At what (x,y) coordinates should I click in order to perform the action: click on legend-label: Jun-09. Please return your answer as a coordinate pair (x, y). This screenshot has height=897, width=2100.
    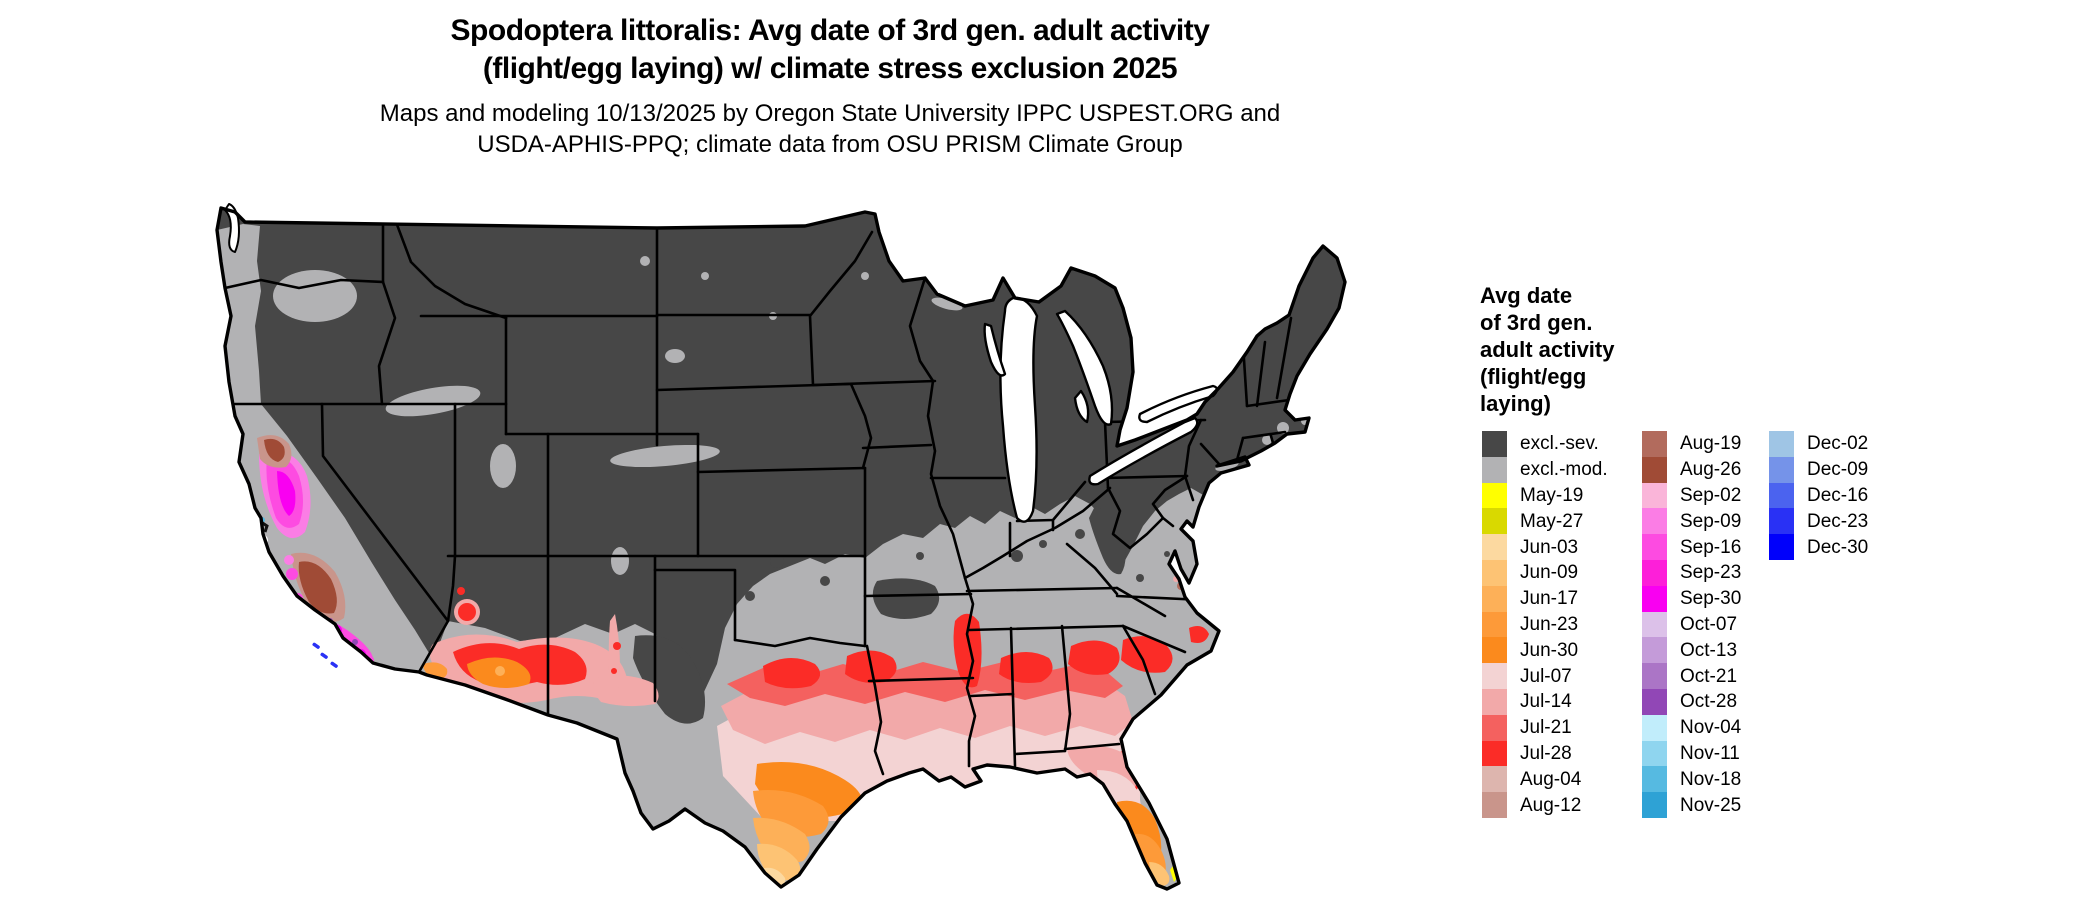
    Looking at the image, I should click on (1549, 573).